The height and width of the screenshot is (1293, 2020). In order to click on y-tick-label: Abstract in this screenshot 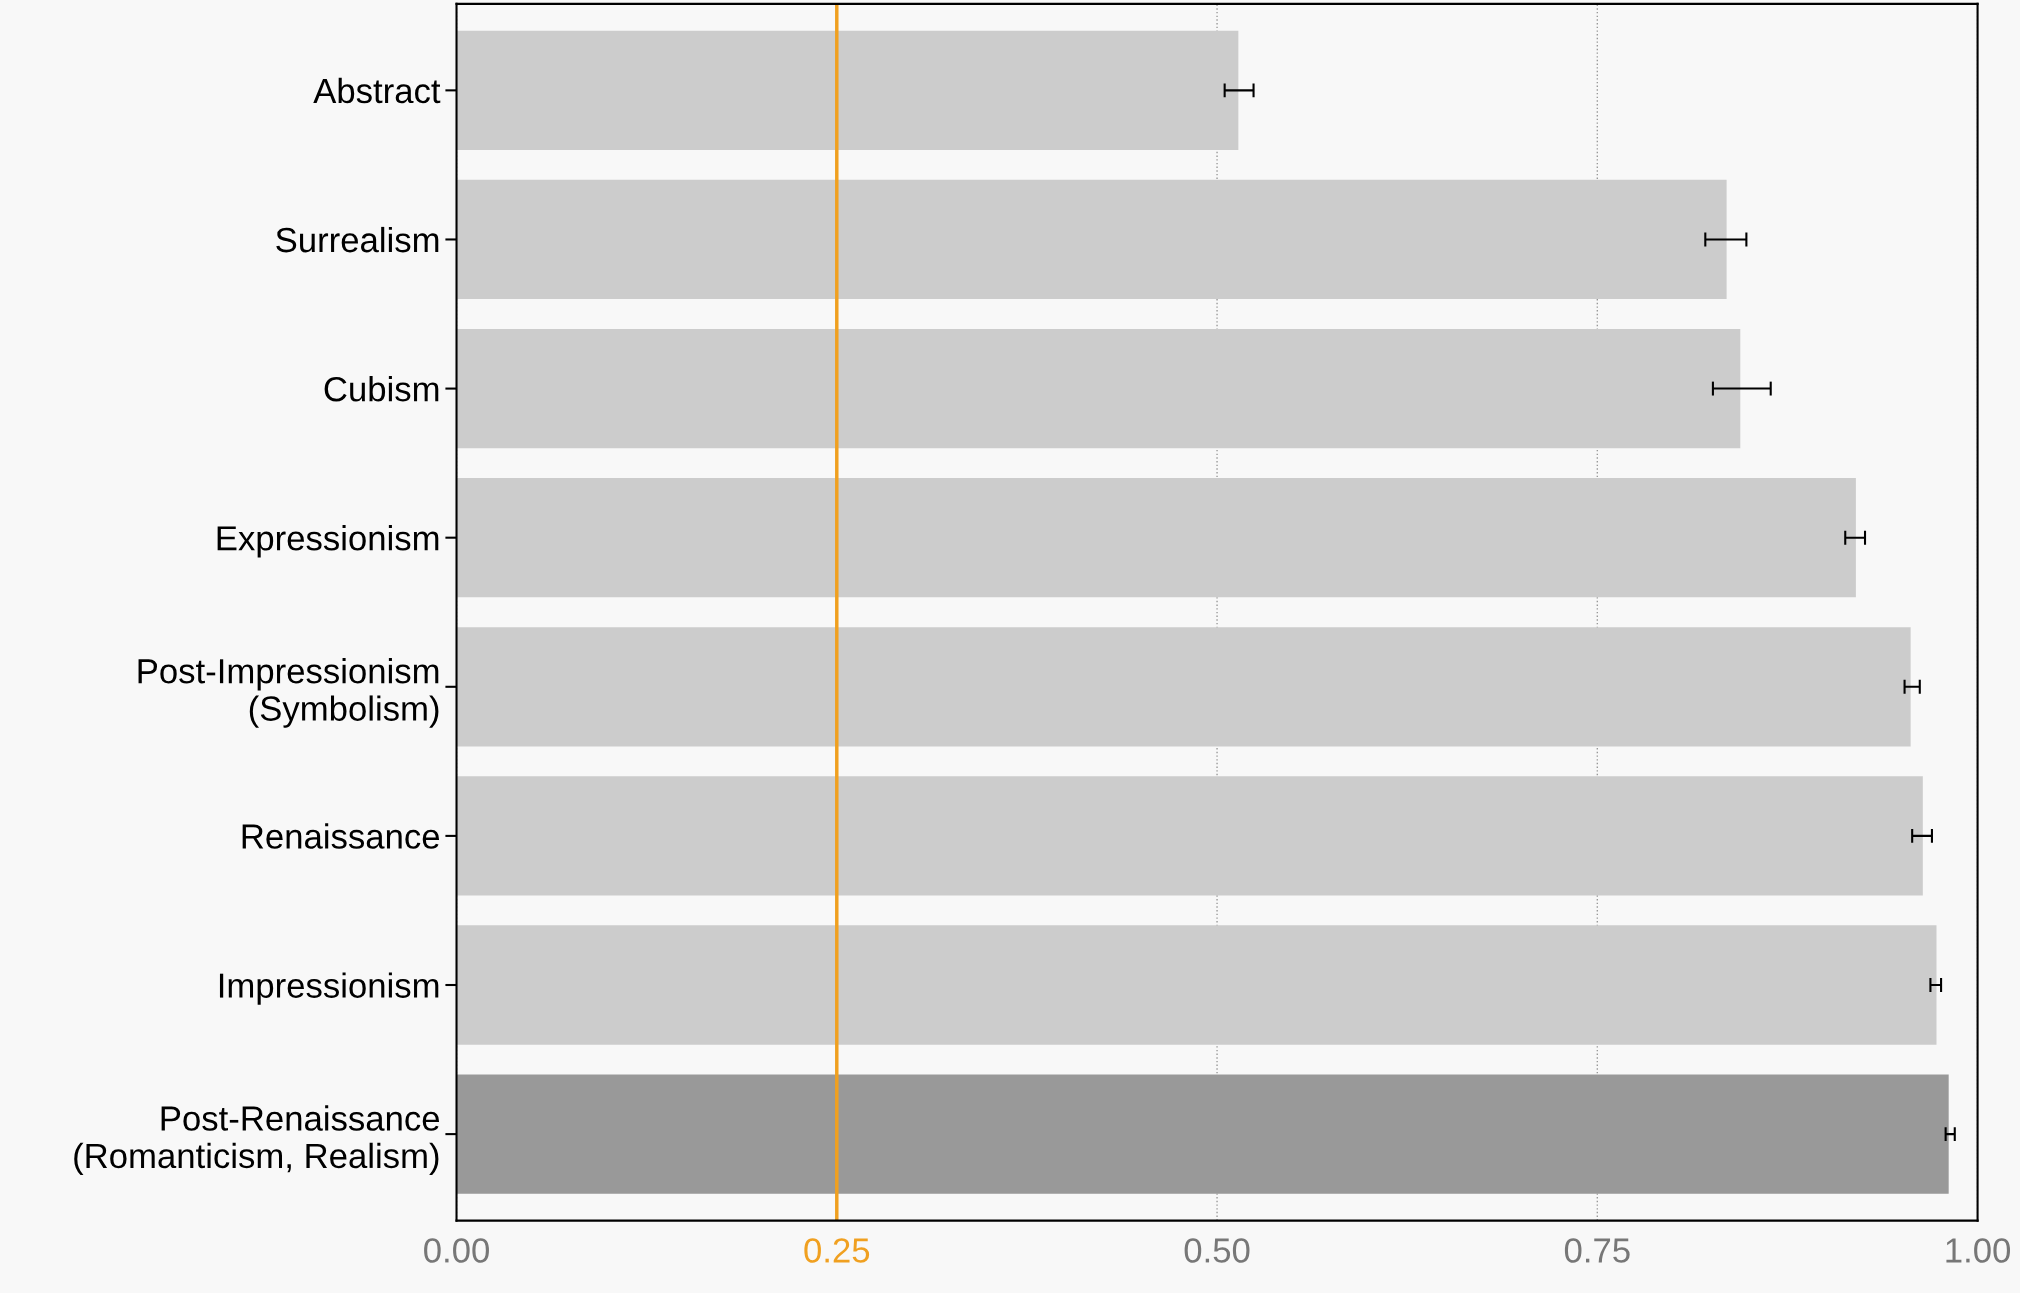, I will do `click(377, 90)`.